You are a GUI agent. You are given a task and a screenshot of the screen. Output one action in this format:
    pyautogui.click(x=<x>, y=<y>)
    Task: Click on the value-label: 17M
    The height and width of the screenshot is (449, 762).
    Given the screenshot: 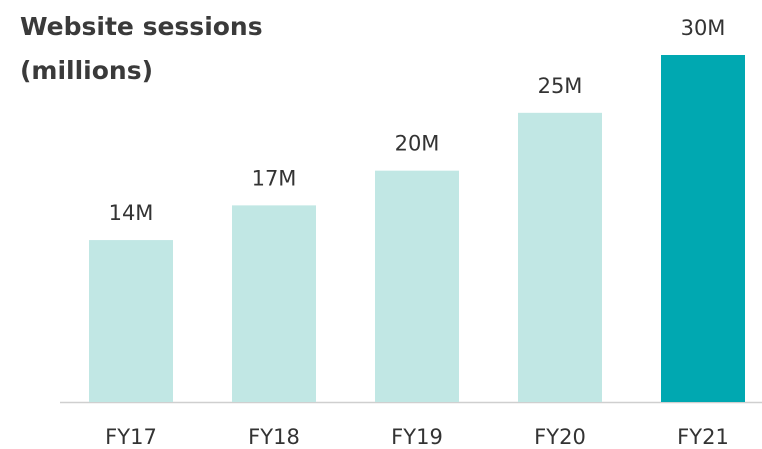 What is the action you would take?
    pyautogui.click(x=274, y=178)
    